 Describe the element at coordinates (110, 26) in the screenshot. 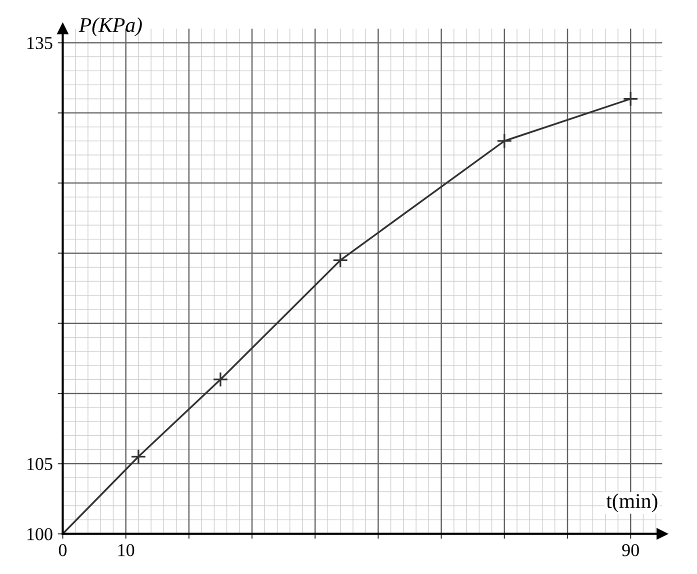

I see `y-axis-title: P(KPa)` at that location.